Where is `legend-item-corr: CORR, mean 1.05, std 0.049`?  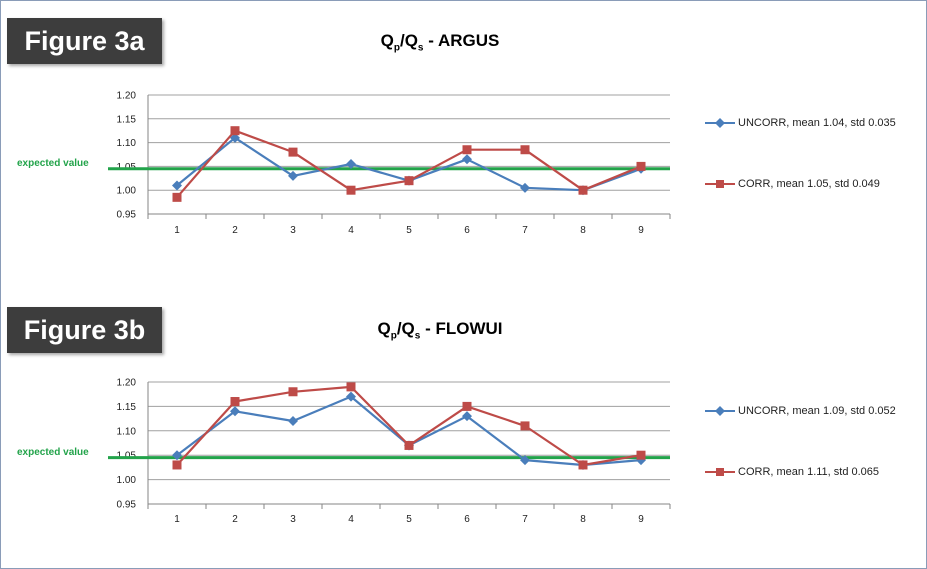
legend-item-corr: CORR, mean 1.05, std 0.049 is located at coordinates (792, 184).